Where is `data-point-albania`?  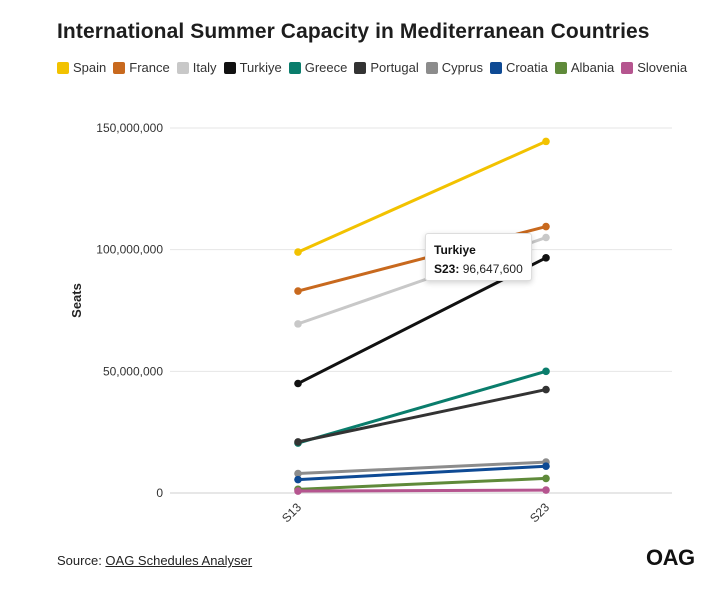
data-point-albania is located at coordinates (546, 478).